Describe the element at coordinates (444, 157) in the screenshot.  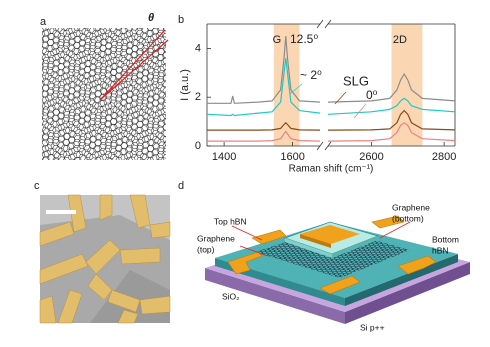
I see `x-tick-label: 2800` at that location.